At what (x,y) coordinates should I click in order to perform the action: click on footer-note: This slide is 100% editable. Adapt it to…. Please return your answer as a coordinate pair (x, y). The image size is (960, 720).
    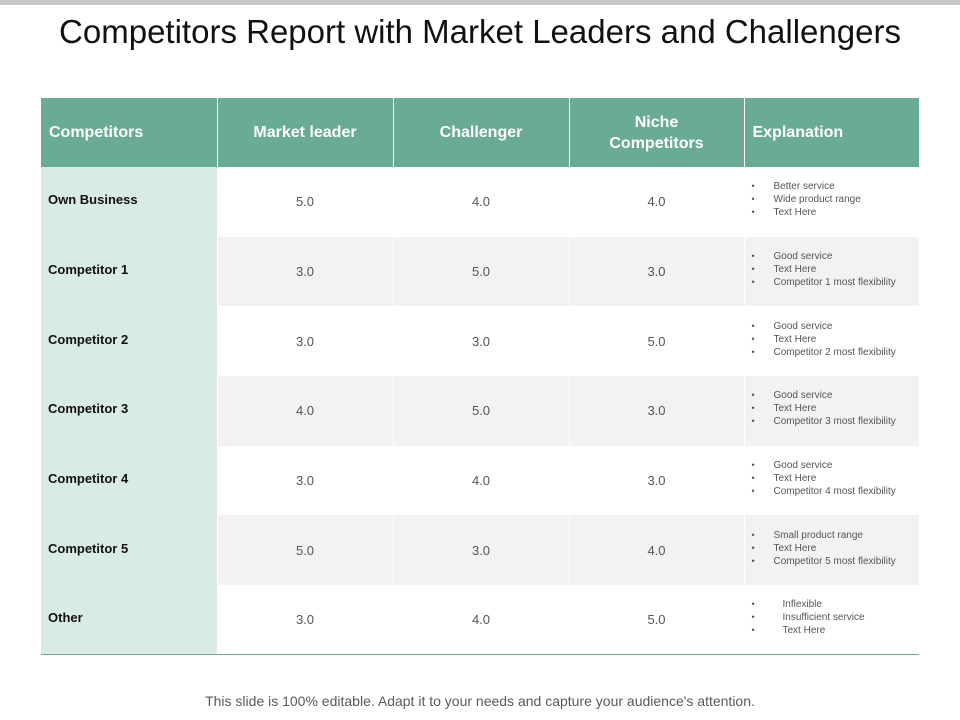
    Looking at the image, I should click on (480, 701).